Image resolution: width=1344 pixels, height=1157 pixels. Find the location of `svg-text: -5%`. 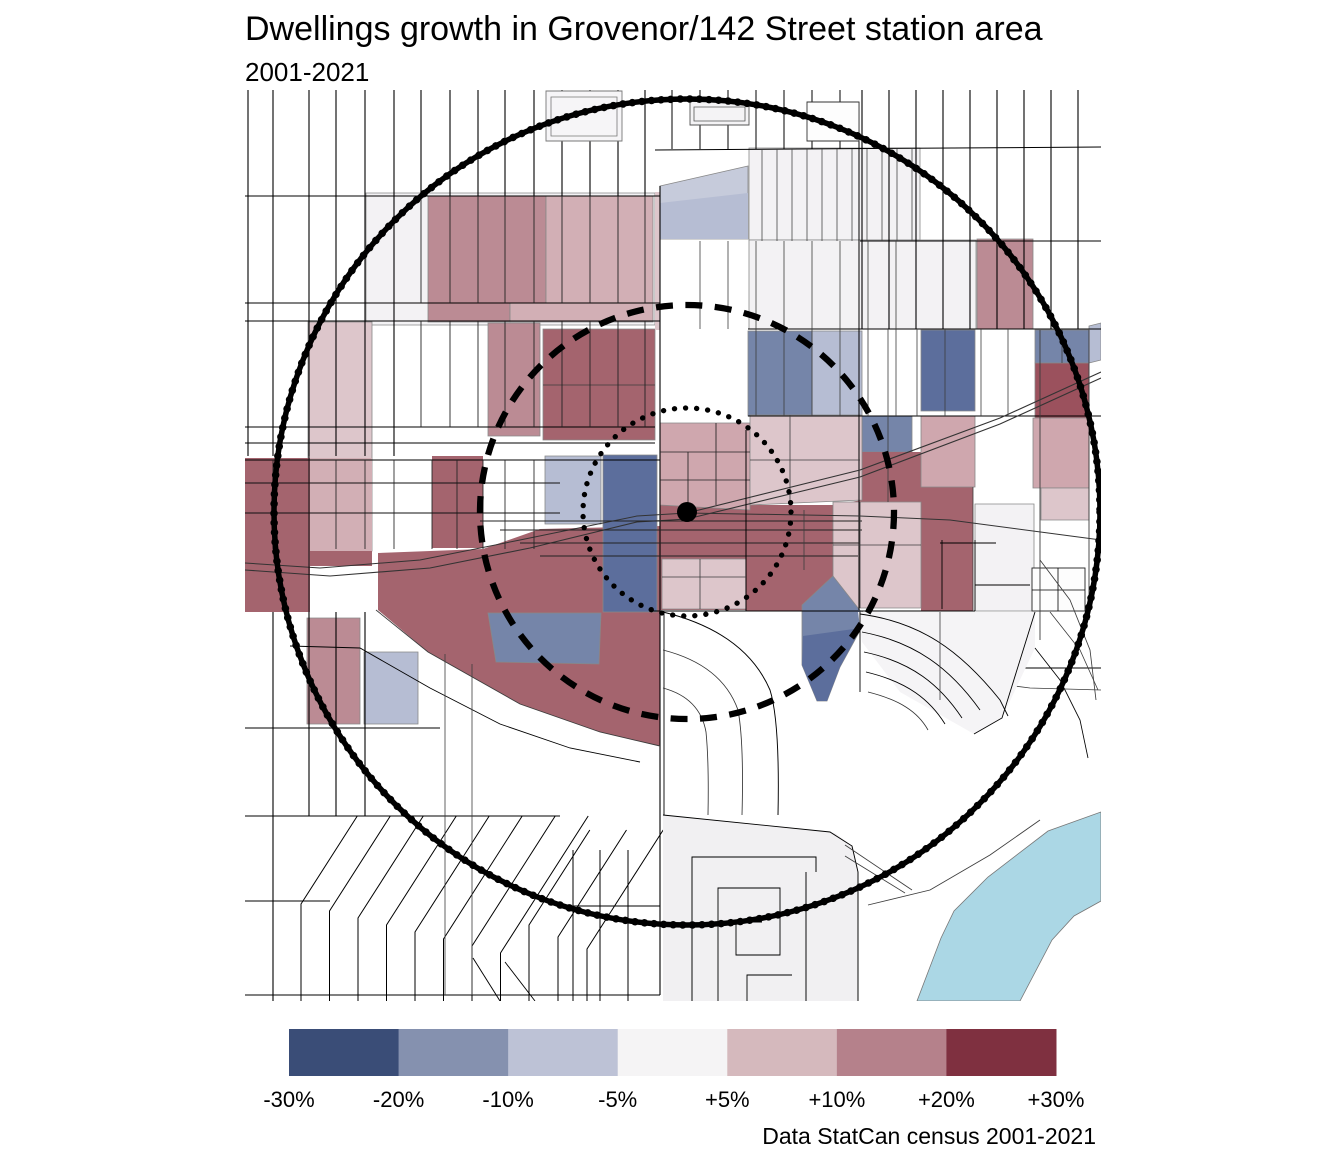

svg-text: -5% is located at coordinates (617, 1099).